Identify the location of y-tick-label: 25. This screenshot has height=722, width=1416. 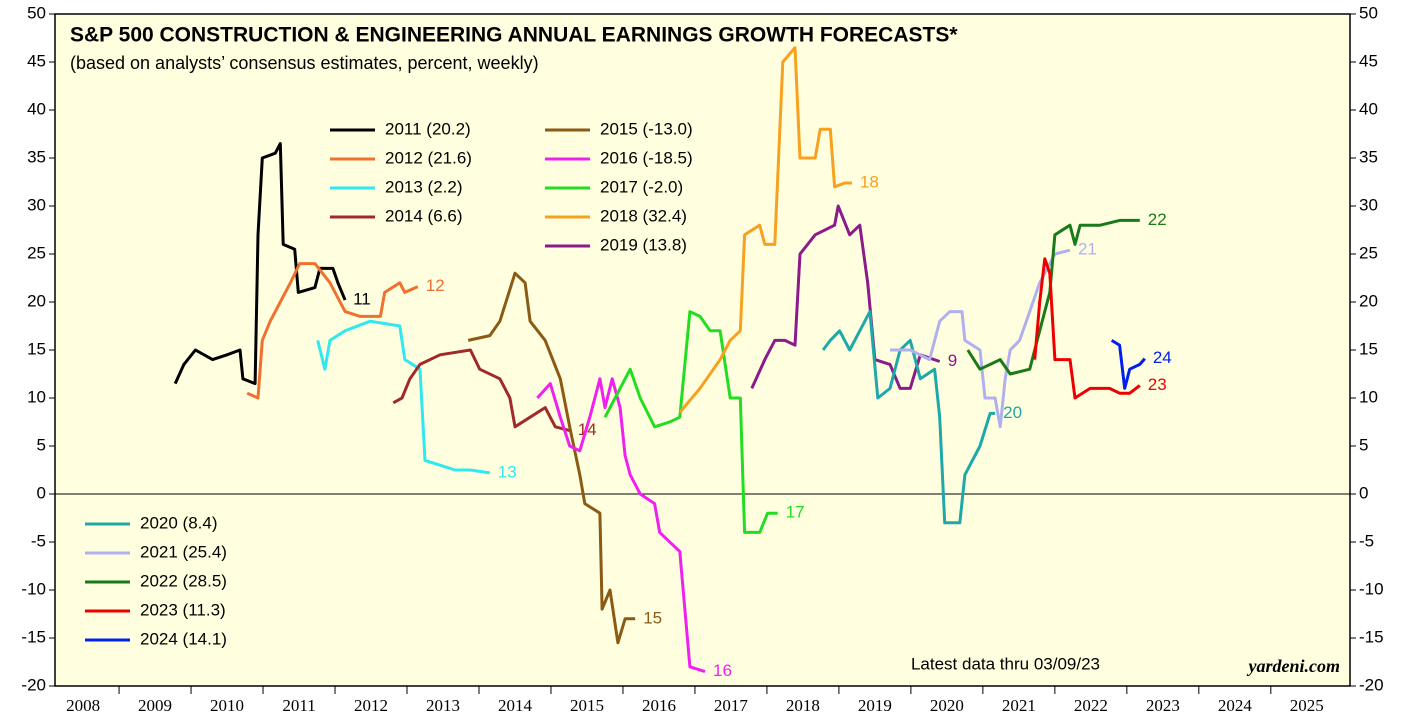
(36, 252).